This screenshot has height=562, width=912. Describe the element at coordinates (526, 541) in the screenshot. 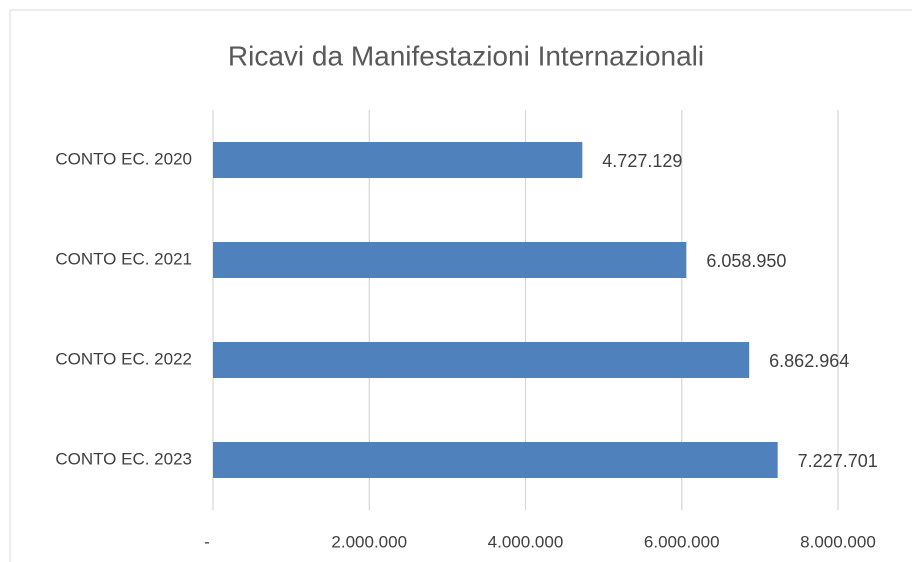

I see `x-tick-label: 4.000.000` at that location.